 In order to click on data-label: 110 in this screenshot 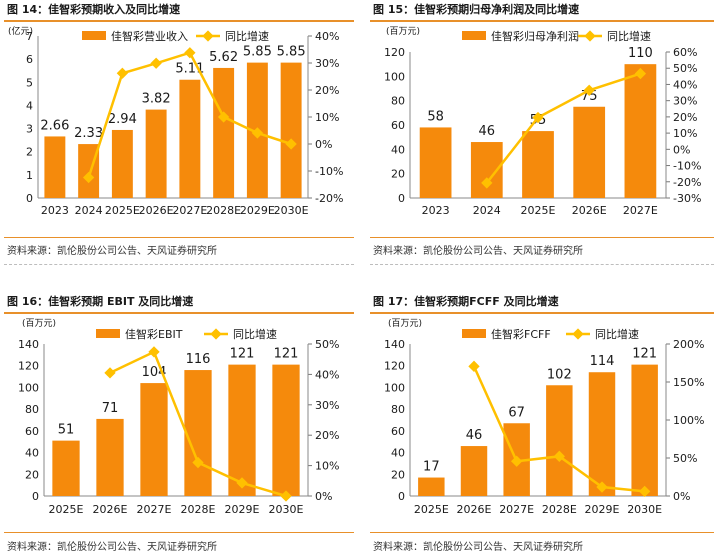, I will do `click(640, 53)`.